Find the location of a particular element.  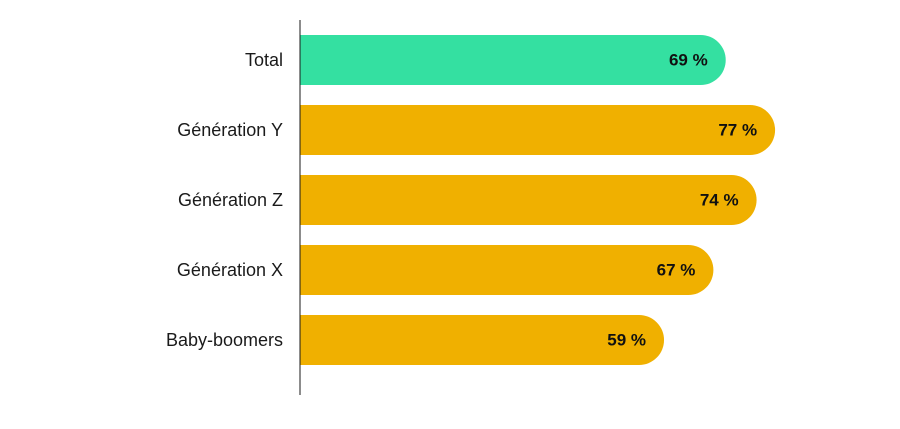

value-label-generation-y: 77 % is located at coordinates (737, 130).